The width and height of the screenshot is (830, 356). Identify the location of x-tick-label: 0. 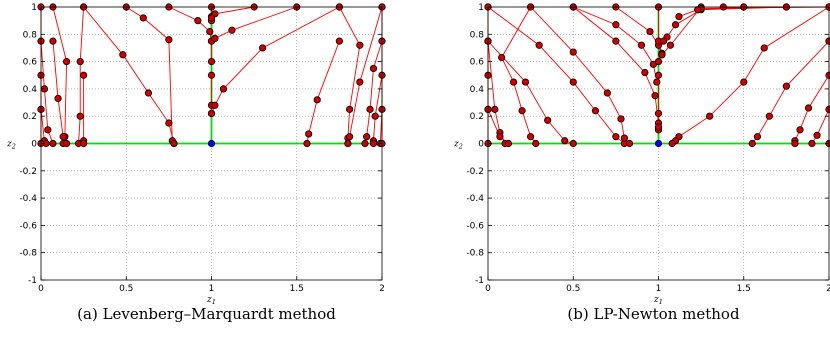
(41, 289).